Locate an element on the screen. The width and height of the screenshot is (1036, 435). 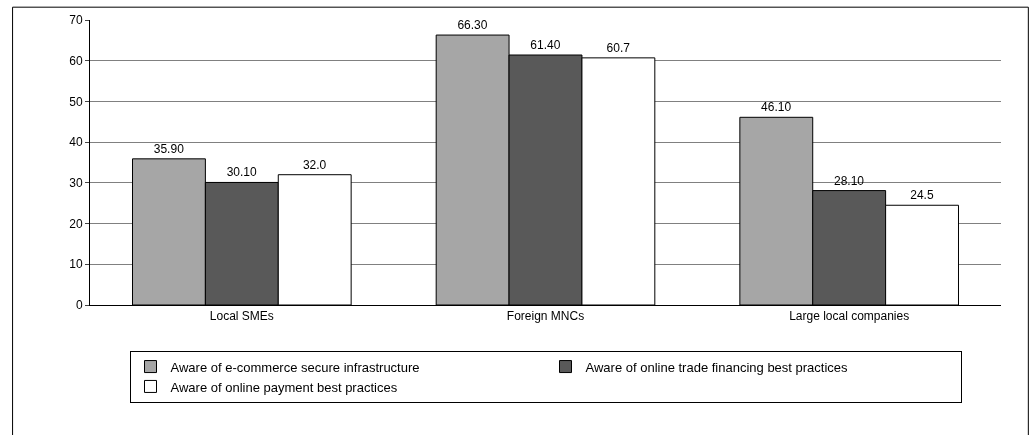
y-tick-label: 50 is located at coordinates (76, 101).